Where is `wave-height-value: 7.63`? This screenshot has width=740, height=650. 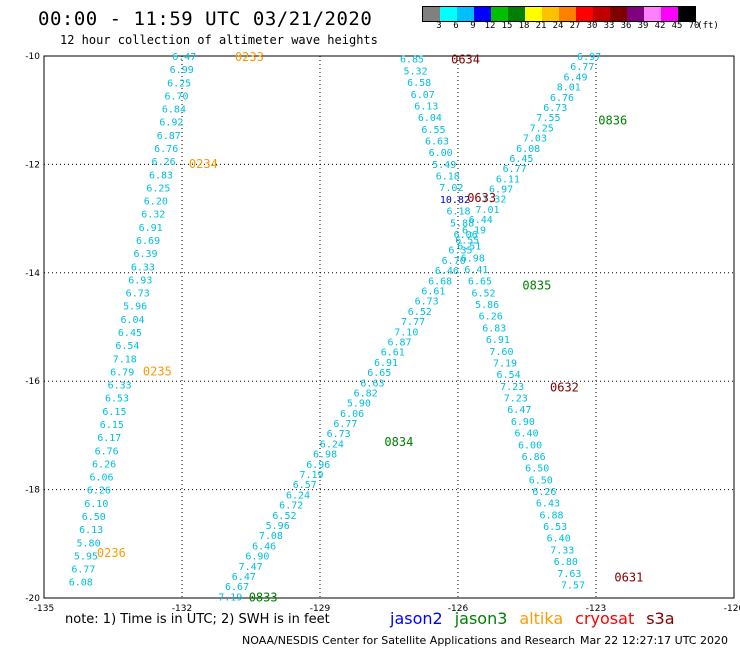 wave-height-value: 7.63 is located at coordinates (569, 574).